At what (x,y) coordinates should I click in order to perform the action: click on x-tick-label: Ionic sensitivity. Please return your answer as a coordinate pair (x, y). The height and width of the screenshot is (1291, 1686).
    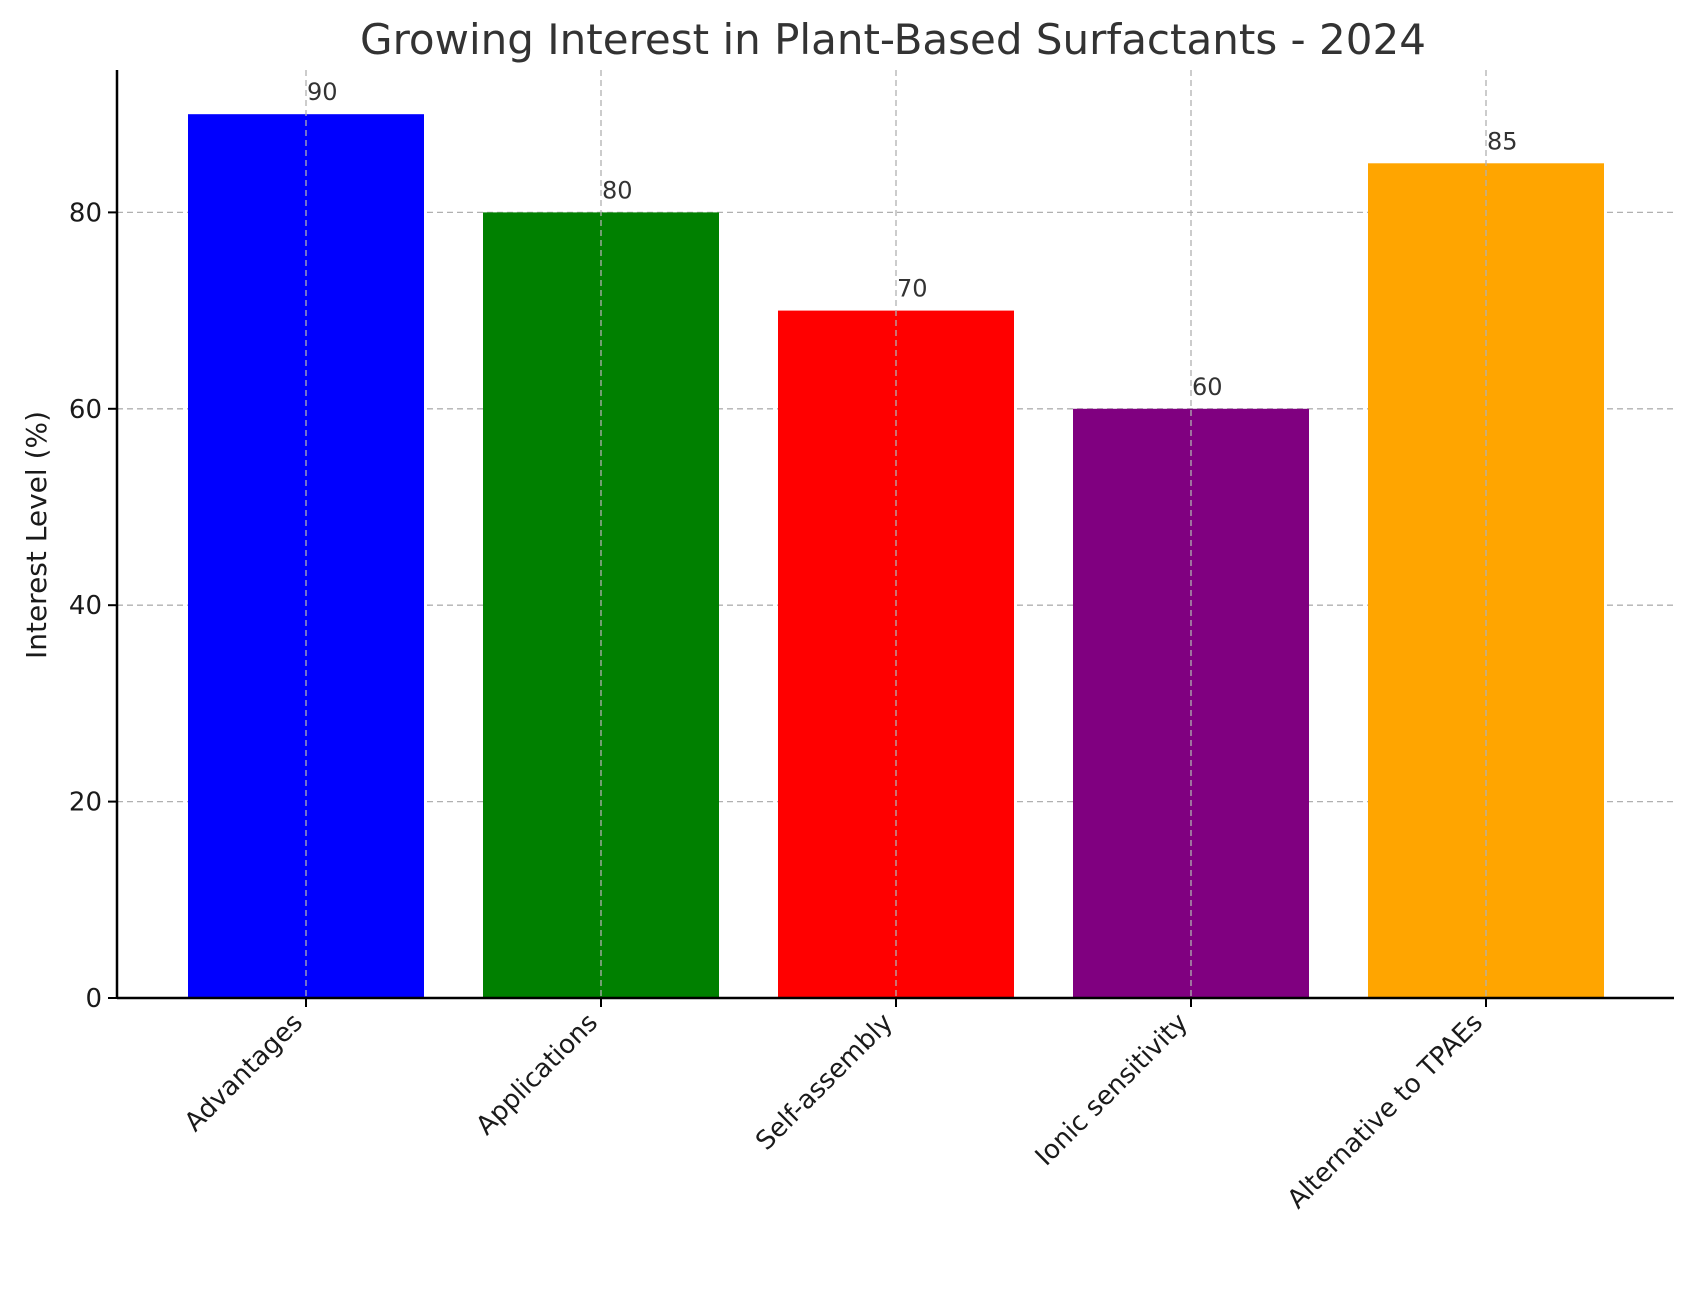
    Looking at the image, I should click on (1112, 1090).